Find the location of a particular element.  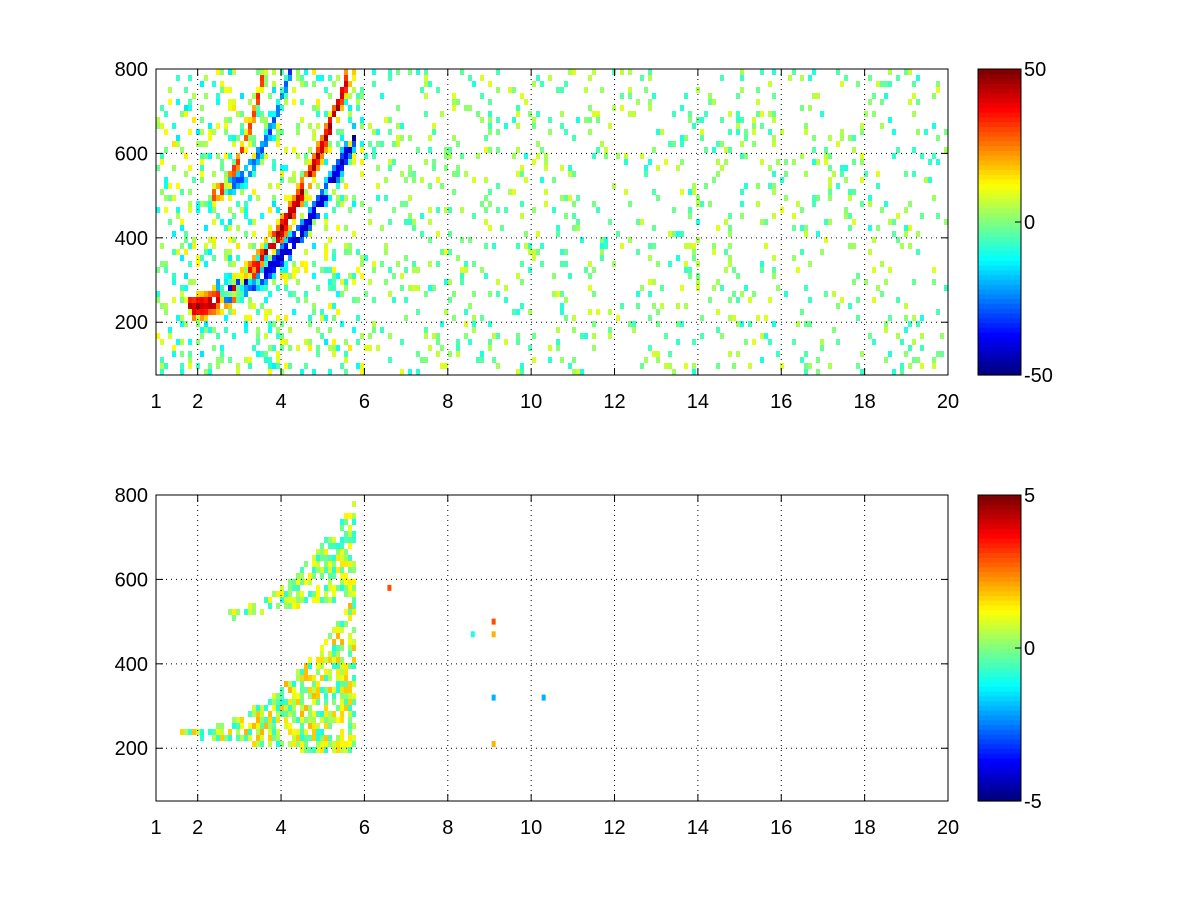

bottom-colorbar-tick-labels: -505 is located at coordinates (1028, 649).